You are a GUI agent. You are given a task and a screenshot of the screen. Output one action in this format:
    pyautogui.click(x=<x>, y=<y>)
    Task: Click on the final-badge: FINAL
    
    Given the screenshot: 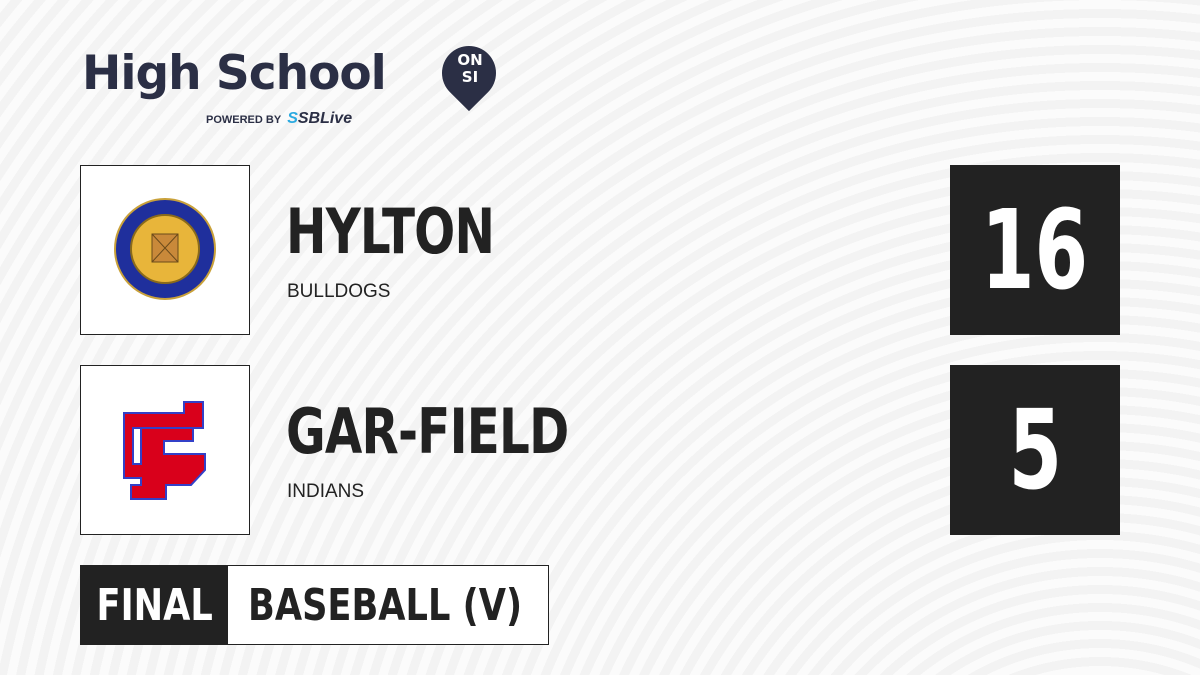 What is the action you would take?
    pyautogui.click(x=154, y=605)
    